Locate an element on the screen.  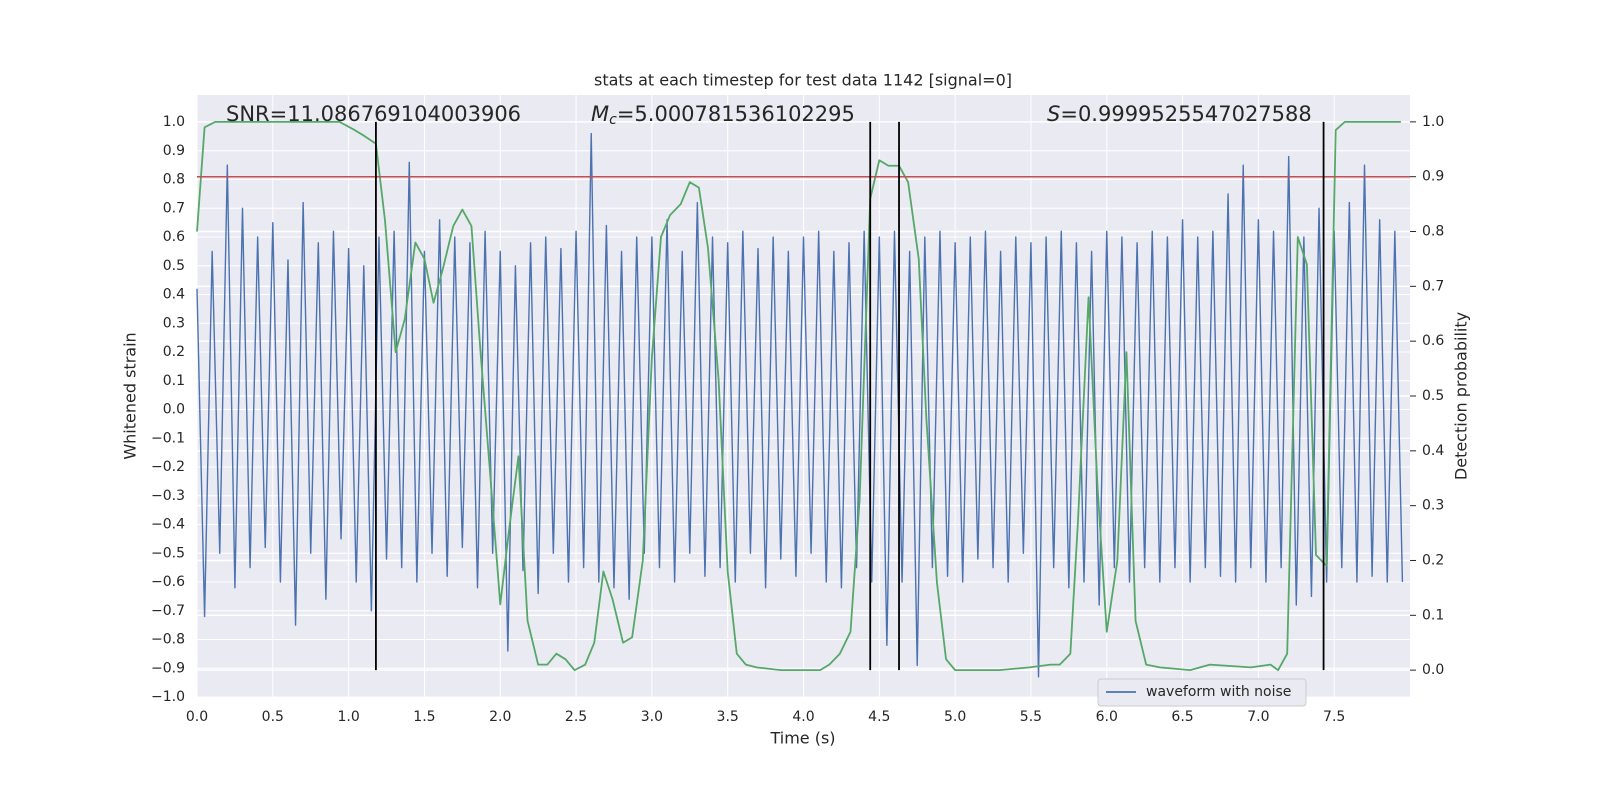
y2-tick-label: 1.0 is located at coordinates (1433, 122).